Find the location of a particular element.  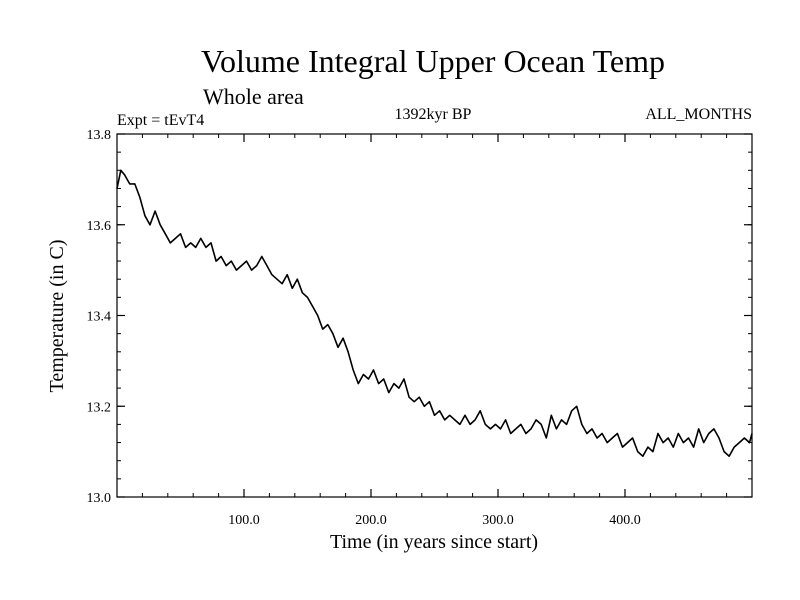

x-tick-label: 400.0 is located at coordinates (625, 520).